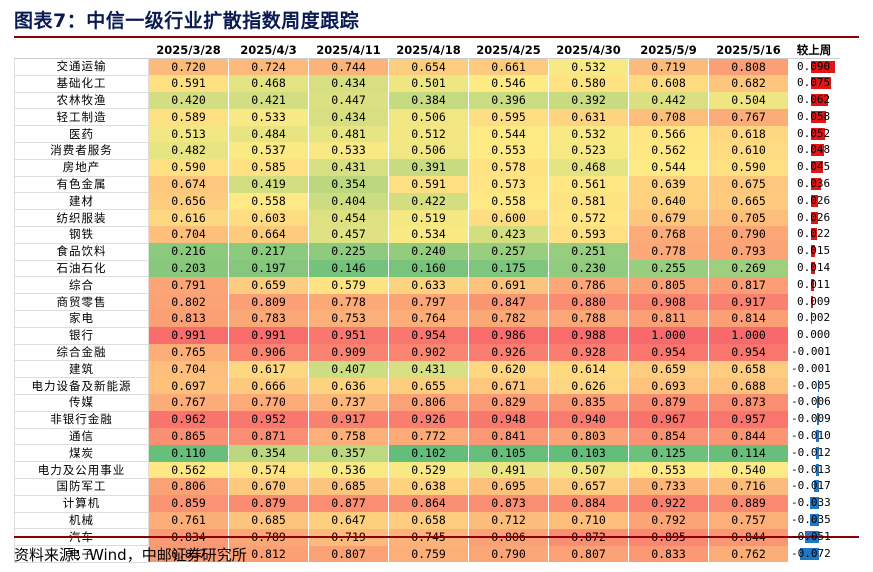  I want to click on index-cell: 0.902, so click(428, 352).